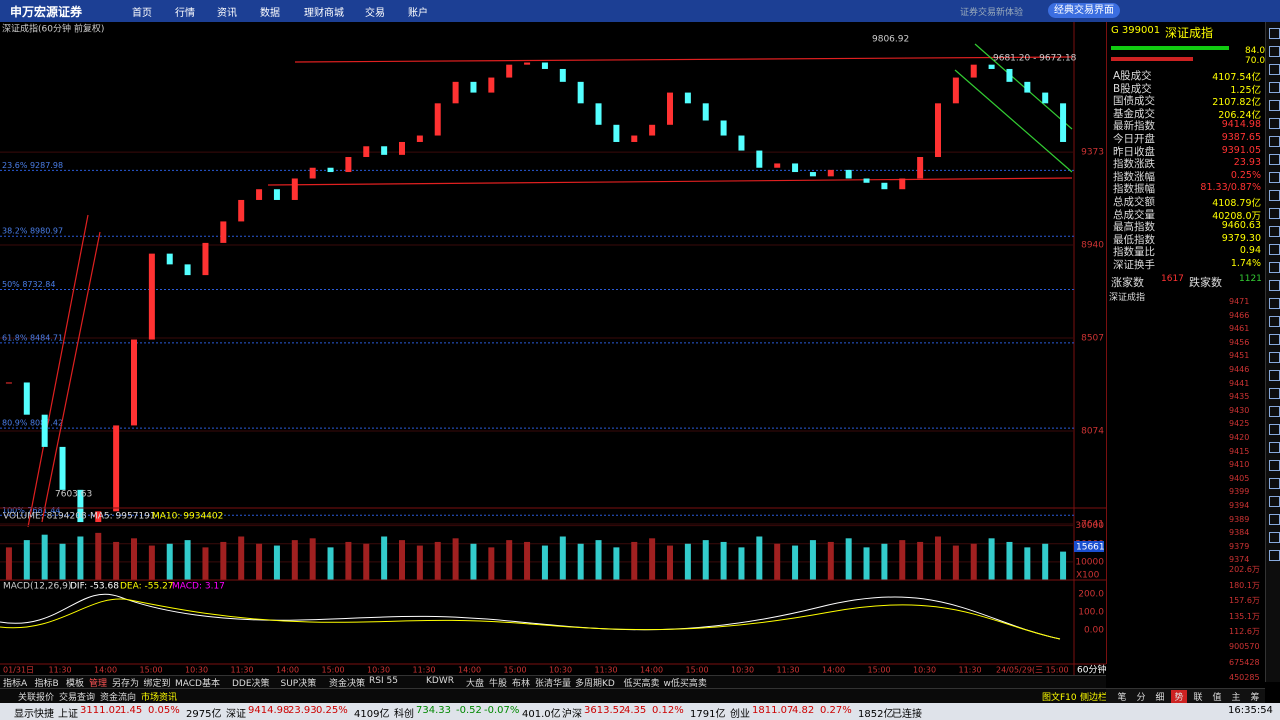 The image size is (1280, 720). Describe the element at coordinates (375, 13) in the screenshot. I see `nav-item: 交易` at that location.